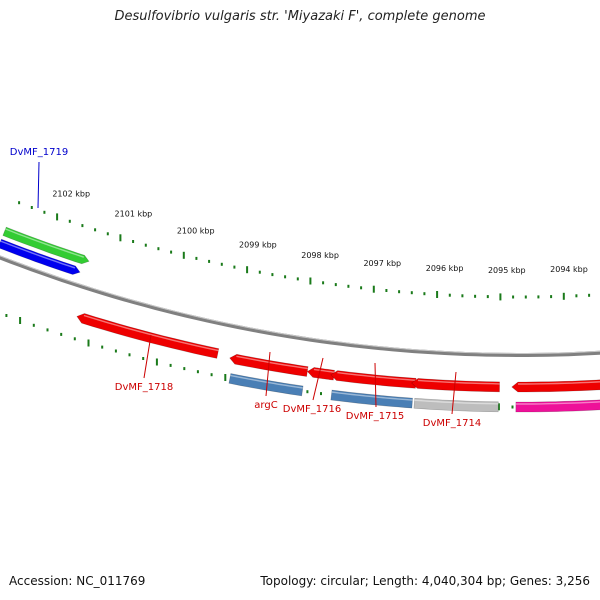 The image size is (600, 600). What do you see at coordinates (375, 416) in the screenshot?
I see `dvmf-1715-label: DvMF_1715` at bounding box center [375, 416].